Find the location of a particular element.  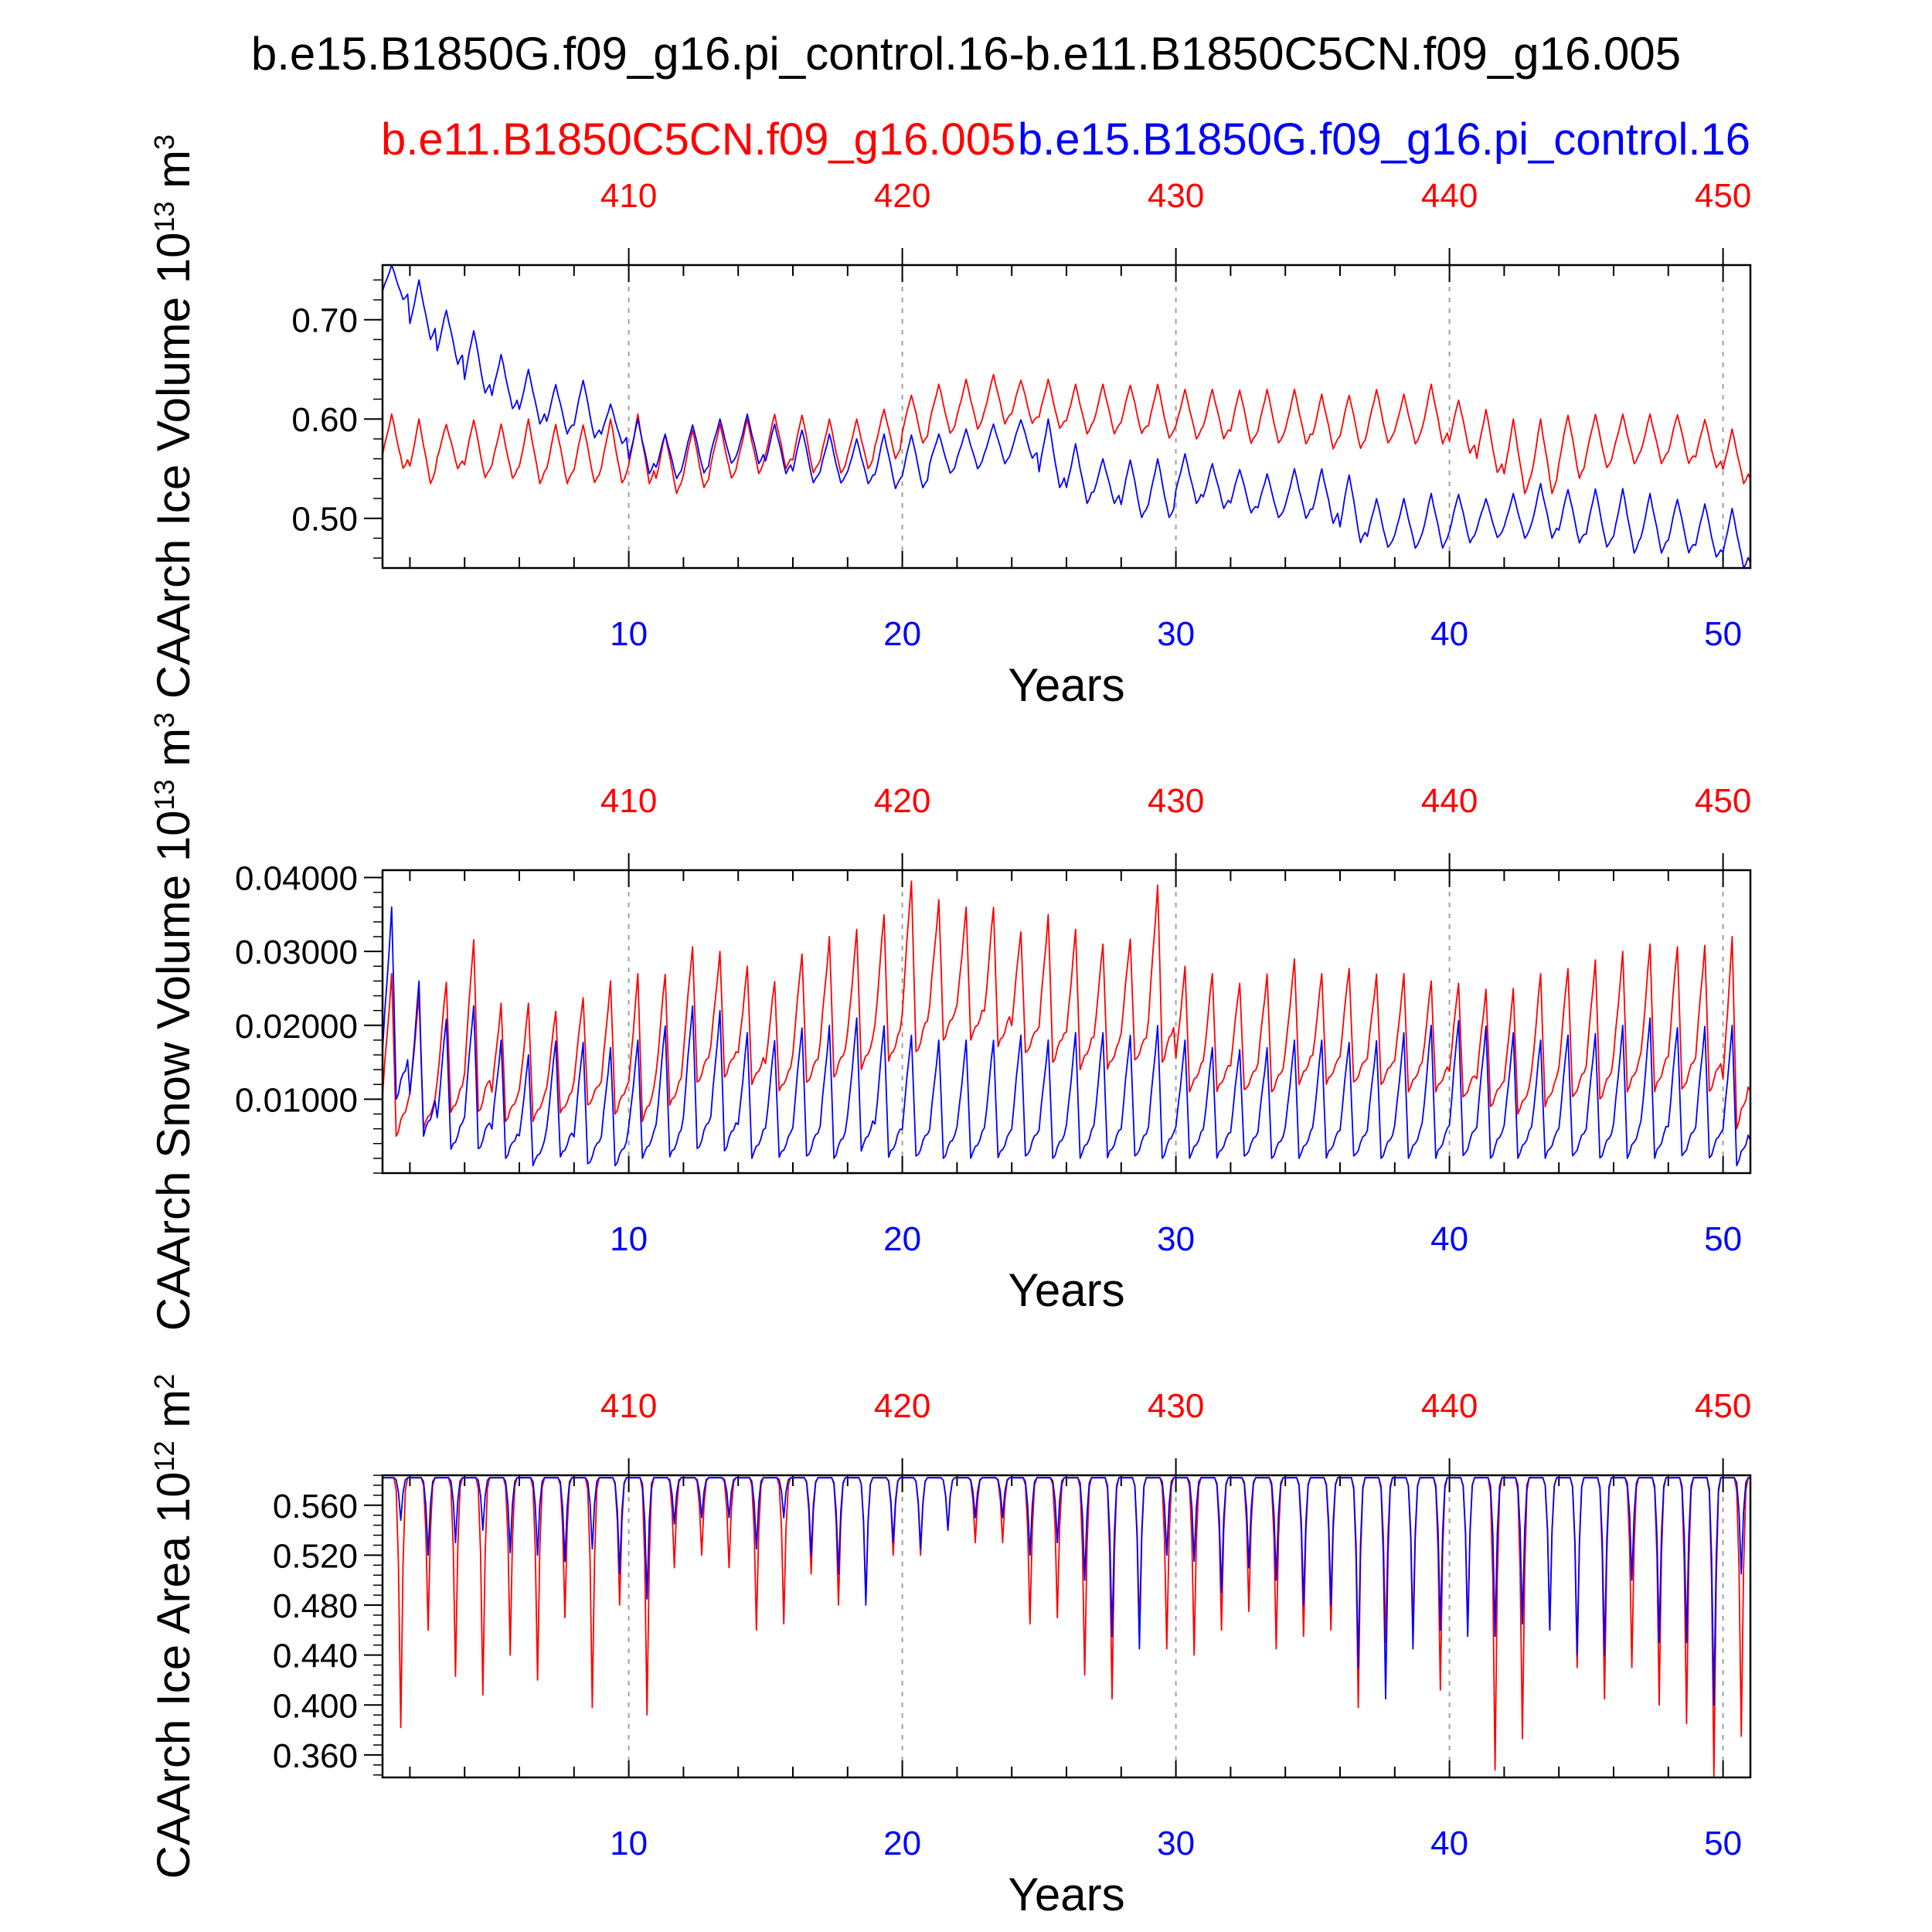

y-tick-label: 0.480 is located at coordinates (316, 1606).